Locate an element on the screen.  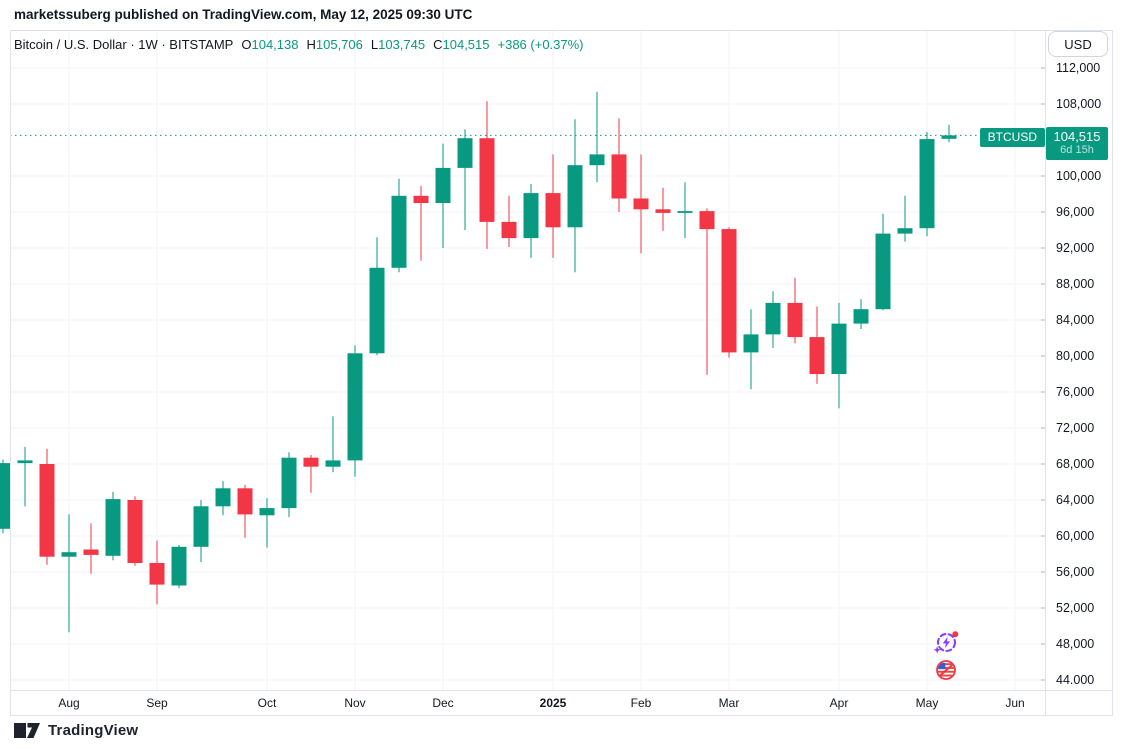
bar-countdown: 6d 15h is located at coordinates (1077, 149).